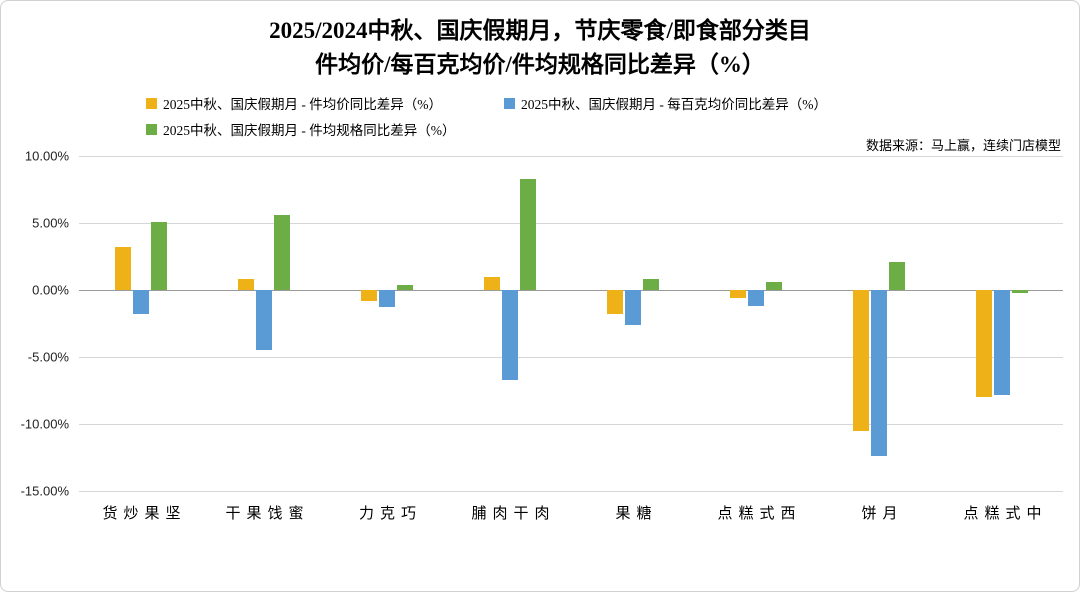 The height and width of the screenshot is (592, 1080). I want to click on source-note: 数据来源：马上赢，连续门店模型, so click(963, 145).